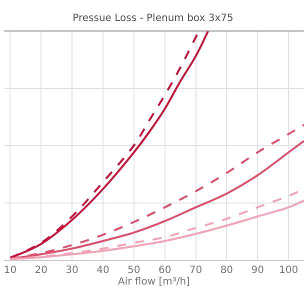  I want to click on x-tick-label: 40, so click(103, 270).